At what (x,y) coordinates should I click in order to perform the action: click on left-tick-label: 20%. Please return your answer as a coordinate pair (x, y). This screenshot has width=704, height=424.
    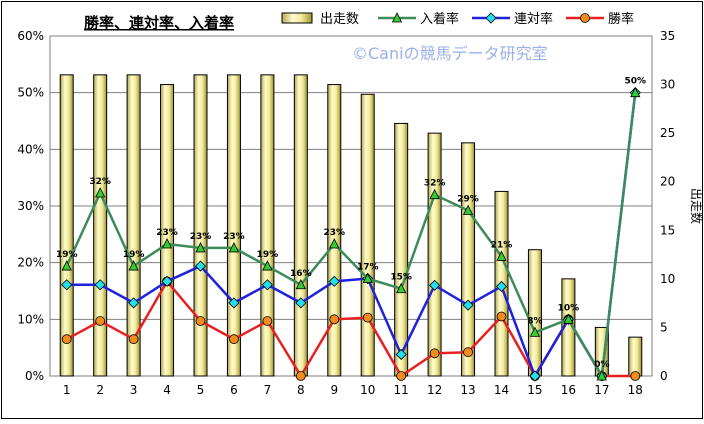
    Looking at the image, I should click on (30, 263).